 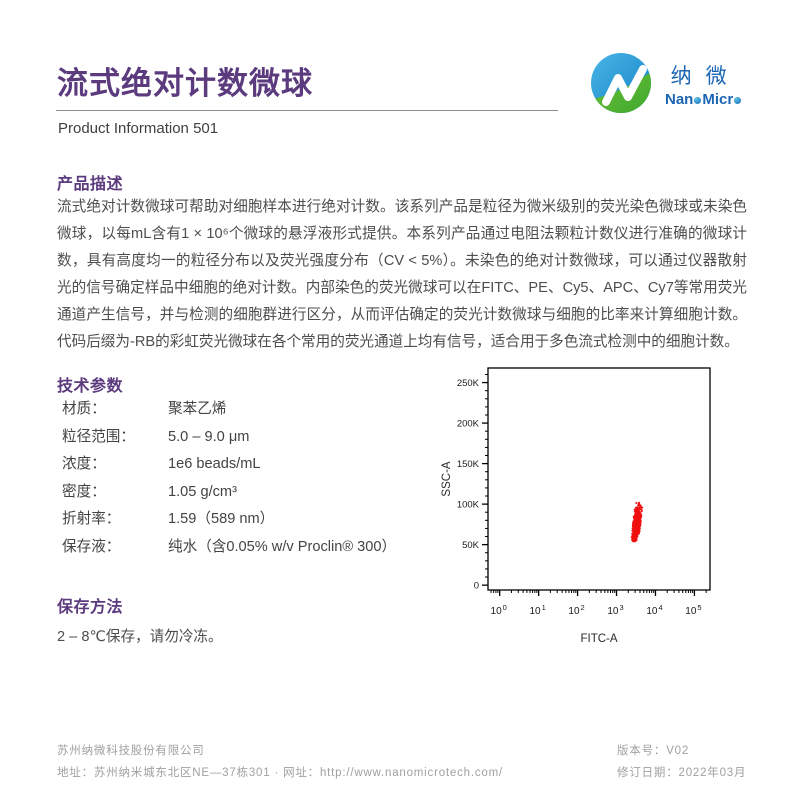 What do you see at coordinates (537, 610) in the screenshot?
I see `svg-text: 10¹` at bounding box center [537, 610].